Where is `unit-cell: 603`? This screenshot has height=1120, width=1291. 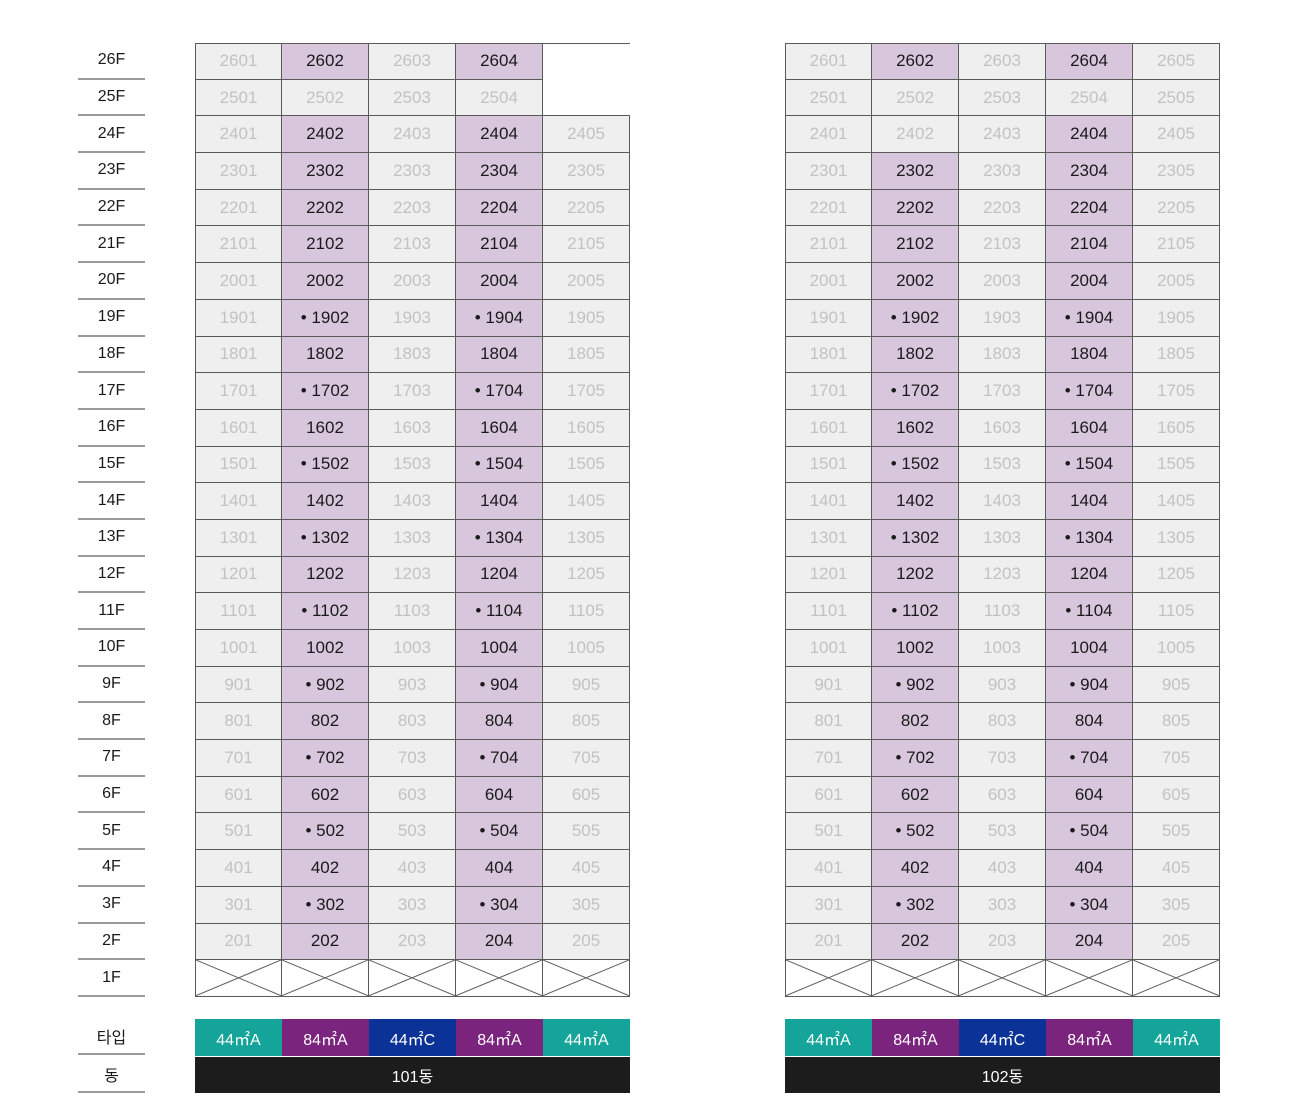 unit-cell: 603 is located at coordinates (412, 795).